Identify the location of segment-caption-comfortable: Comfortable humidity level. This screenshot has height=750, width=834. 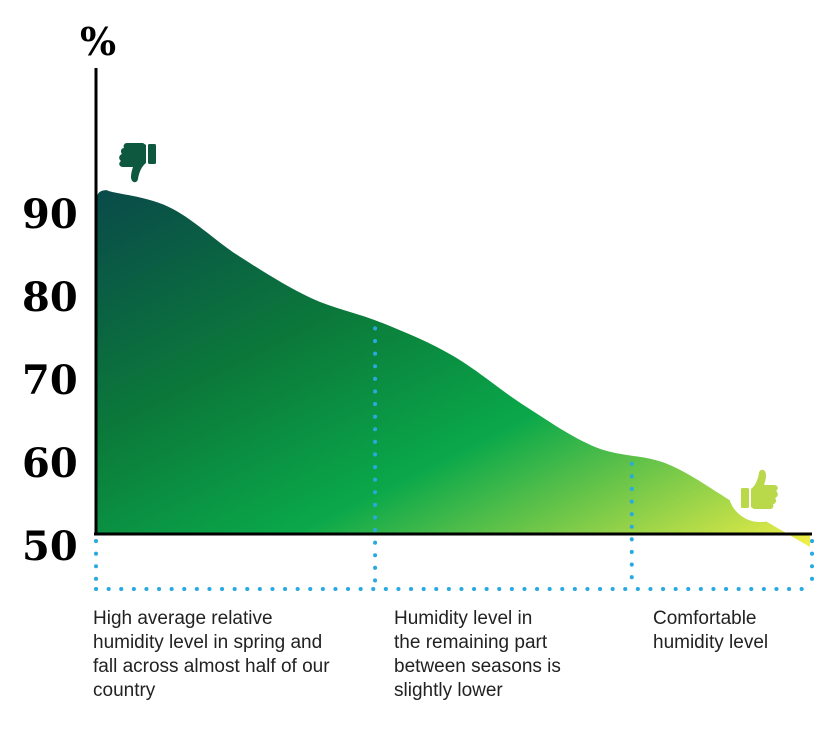
(711, 630).